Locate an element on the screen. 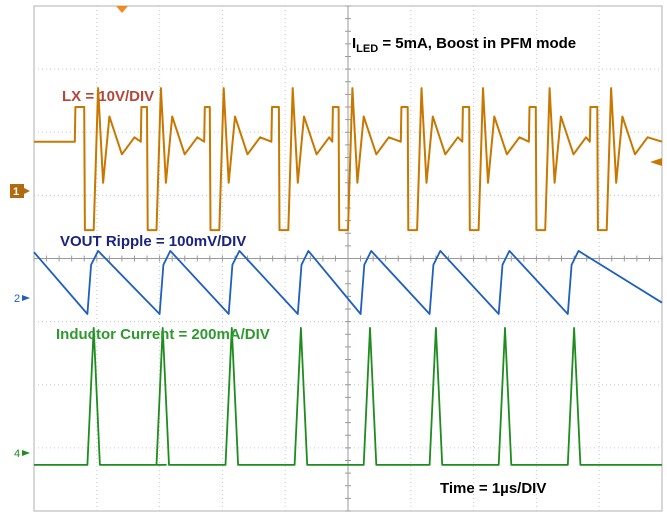 This screenshot has width=667, height=516. channel-2-marker: 2 is located at coordinates (22, 299).